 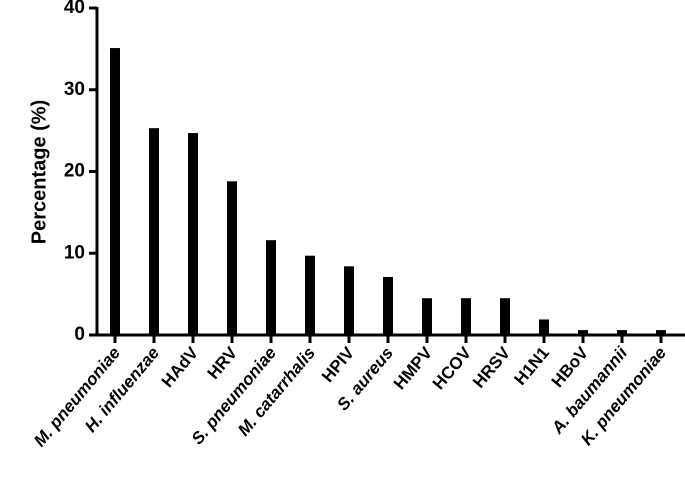 I want to click on y-tick-label: 20, so click(x=74, y=171).